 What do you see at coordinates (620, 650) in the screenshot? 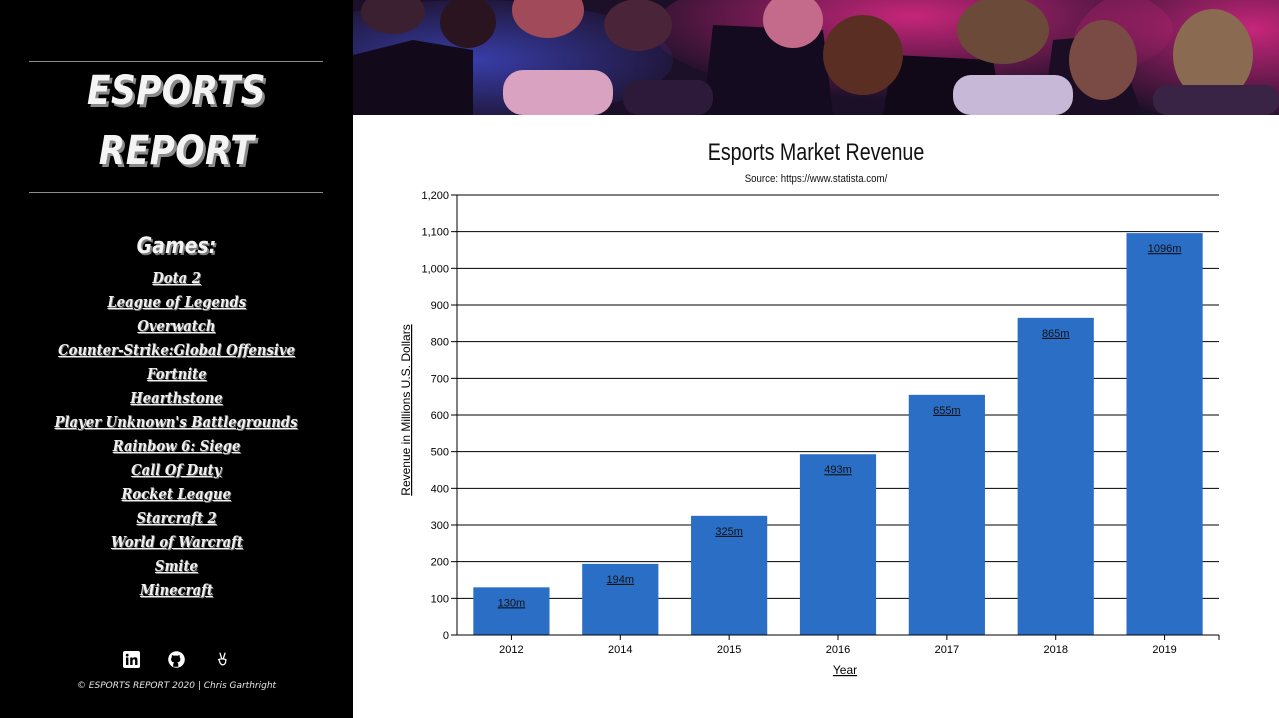
I see `x-tick-label: 2014` at bounding box center [620, 650].